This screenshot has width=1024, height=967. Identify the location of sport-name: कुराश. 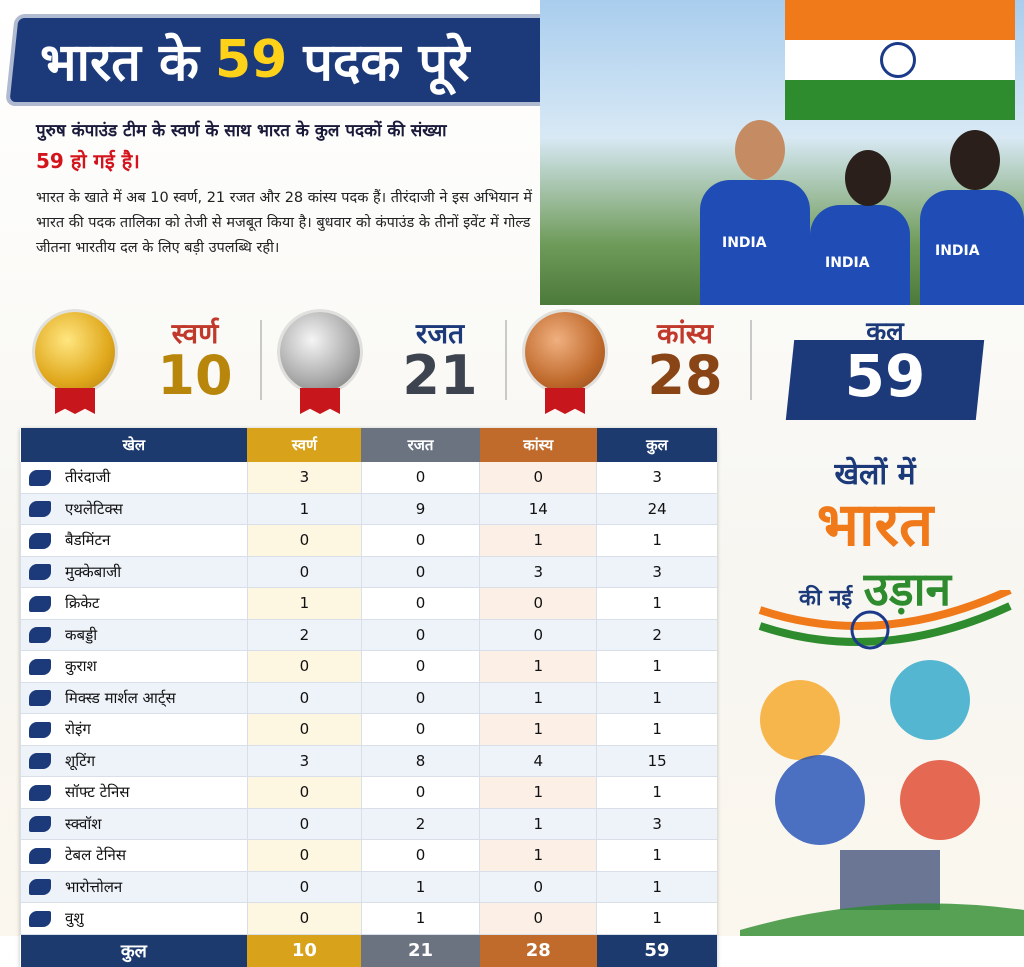
(81, 666).